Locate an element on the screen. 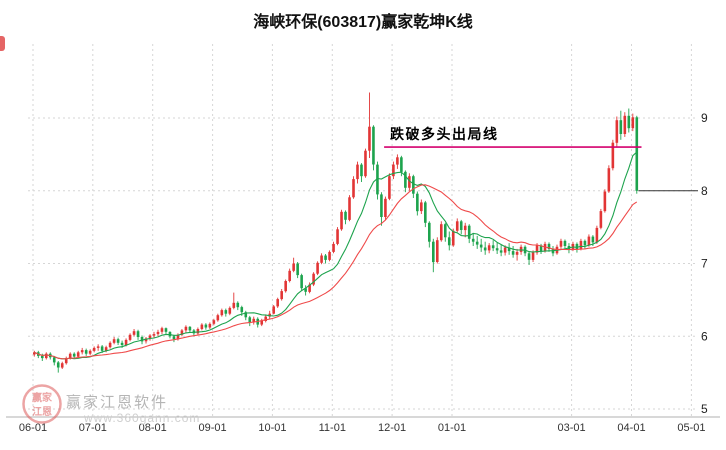 Image resolution: width=726 pixels, height=450 pixels. watermark-brand-text: 赢家江恩软件 is located at coordinates (117, 402).